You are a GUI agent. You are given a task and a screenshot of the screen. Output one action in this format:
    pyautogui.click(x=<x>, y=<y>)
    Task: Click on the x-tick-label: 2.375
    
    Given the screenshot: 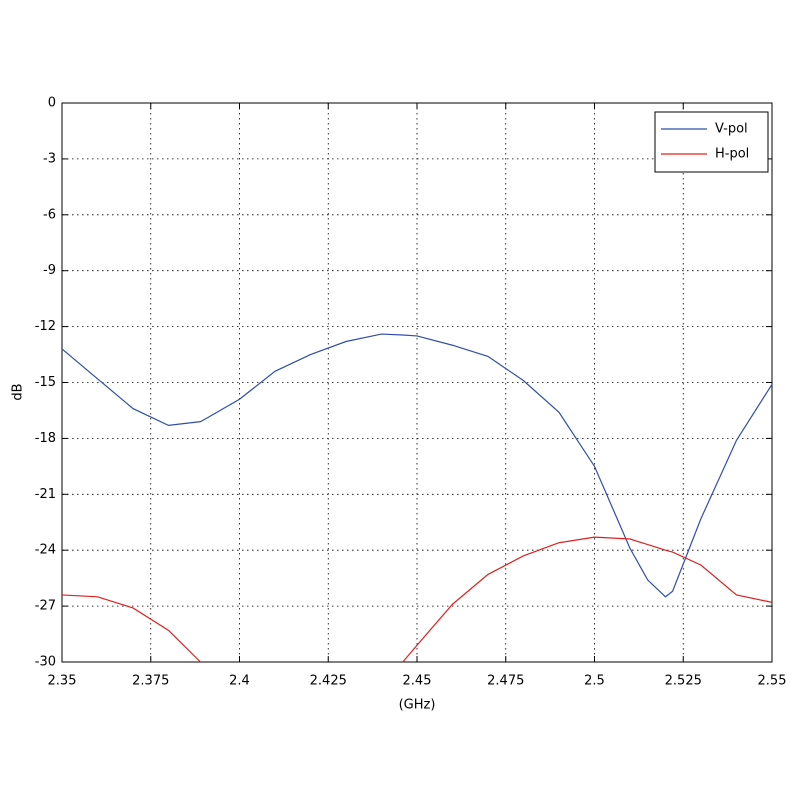 What is the action you would take?
    pyautogui.click(x=150, y=681)
    